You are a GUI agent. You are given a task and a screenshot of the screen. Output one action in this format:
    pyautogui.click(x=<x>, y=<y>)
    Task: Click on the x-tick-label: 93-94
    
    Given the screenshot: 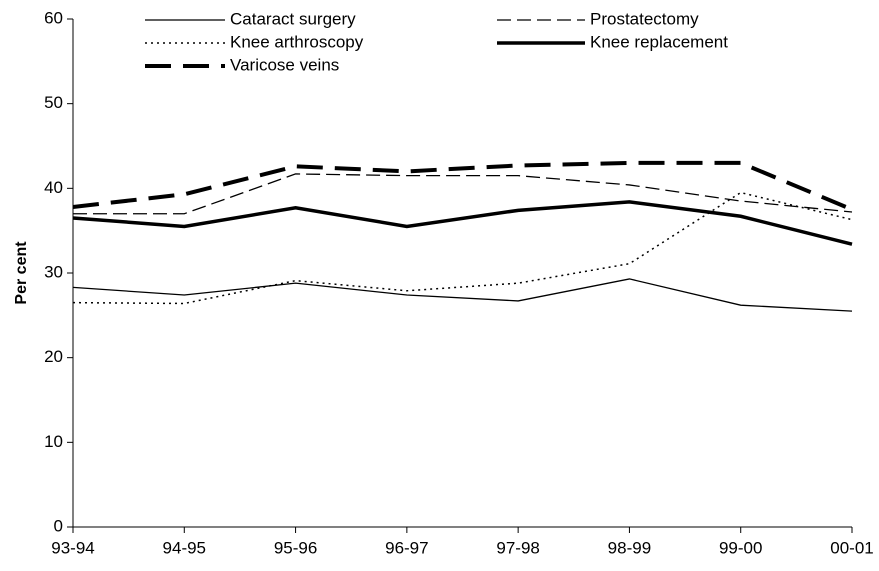 What is the action you would take?
    pyautogui.click(x=72, y=547)
    